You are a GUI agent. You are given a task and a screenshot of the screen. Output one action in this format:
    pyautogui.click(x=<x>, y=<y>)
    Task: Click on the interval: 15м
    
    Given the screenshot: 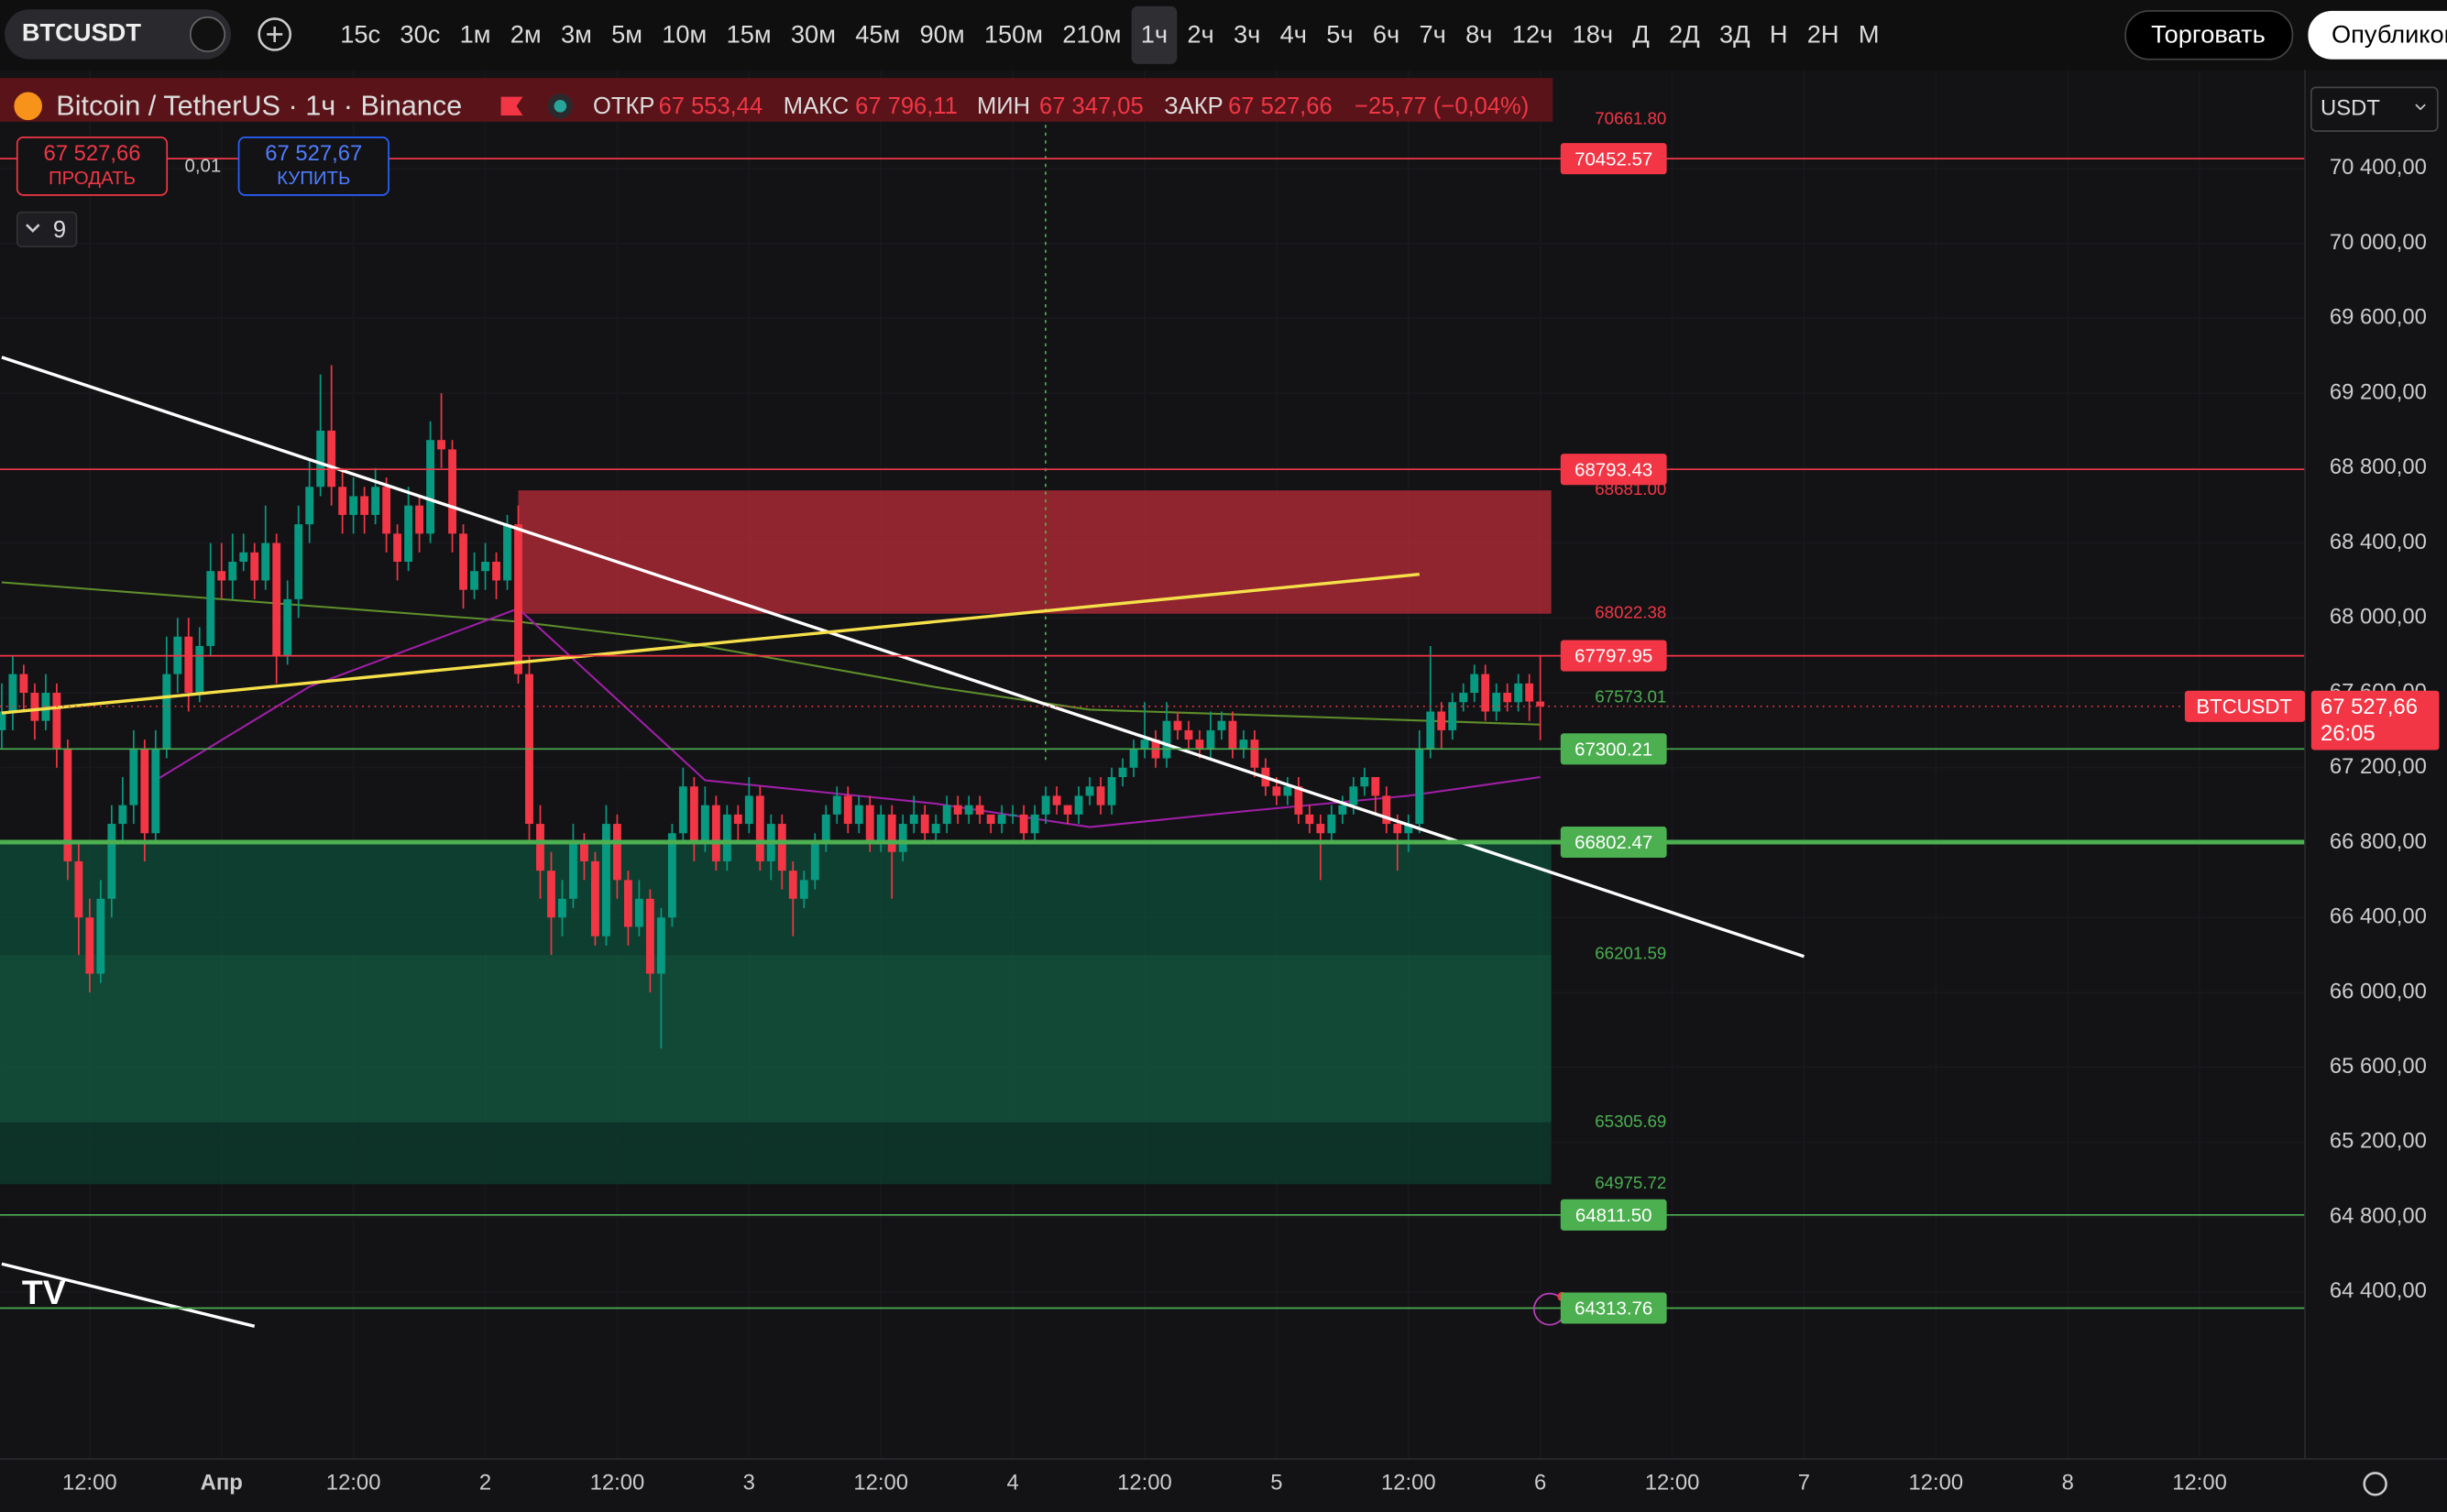 What is the action you would take?
    pyautogui.click(x=749, y=33)
    